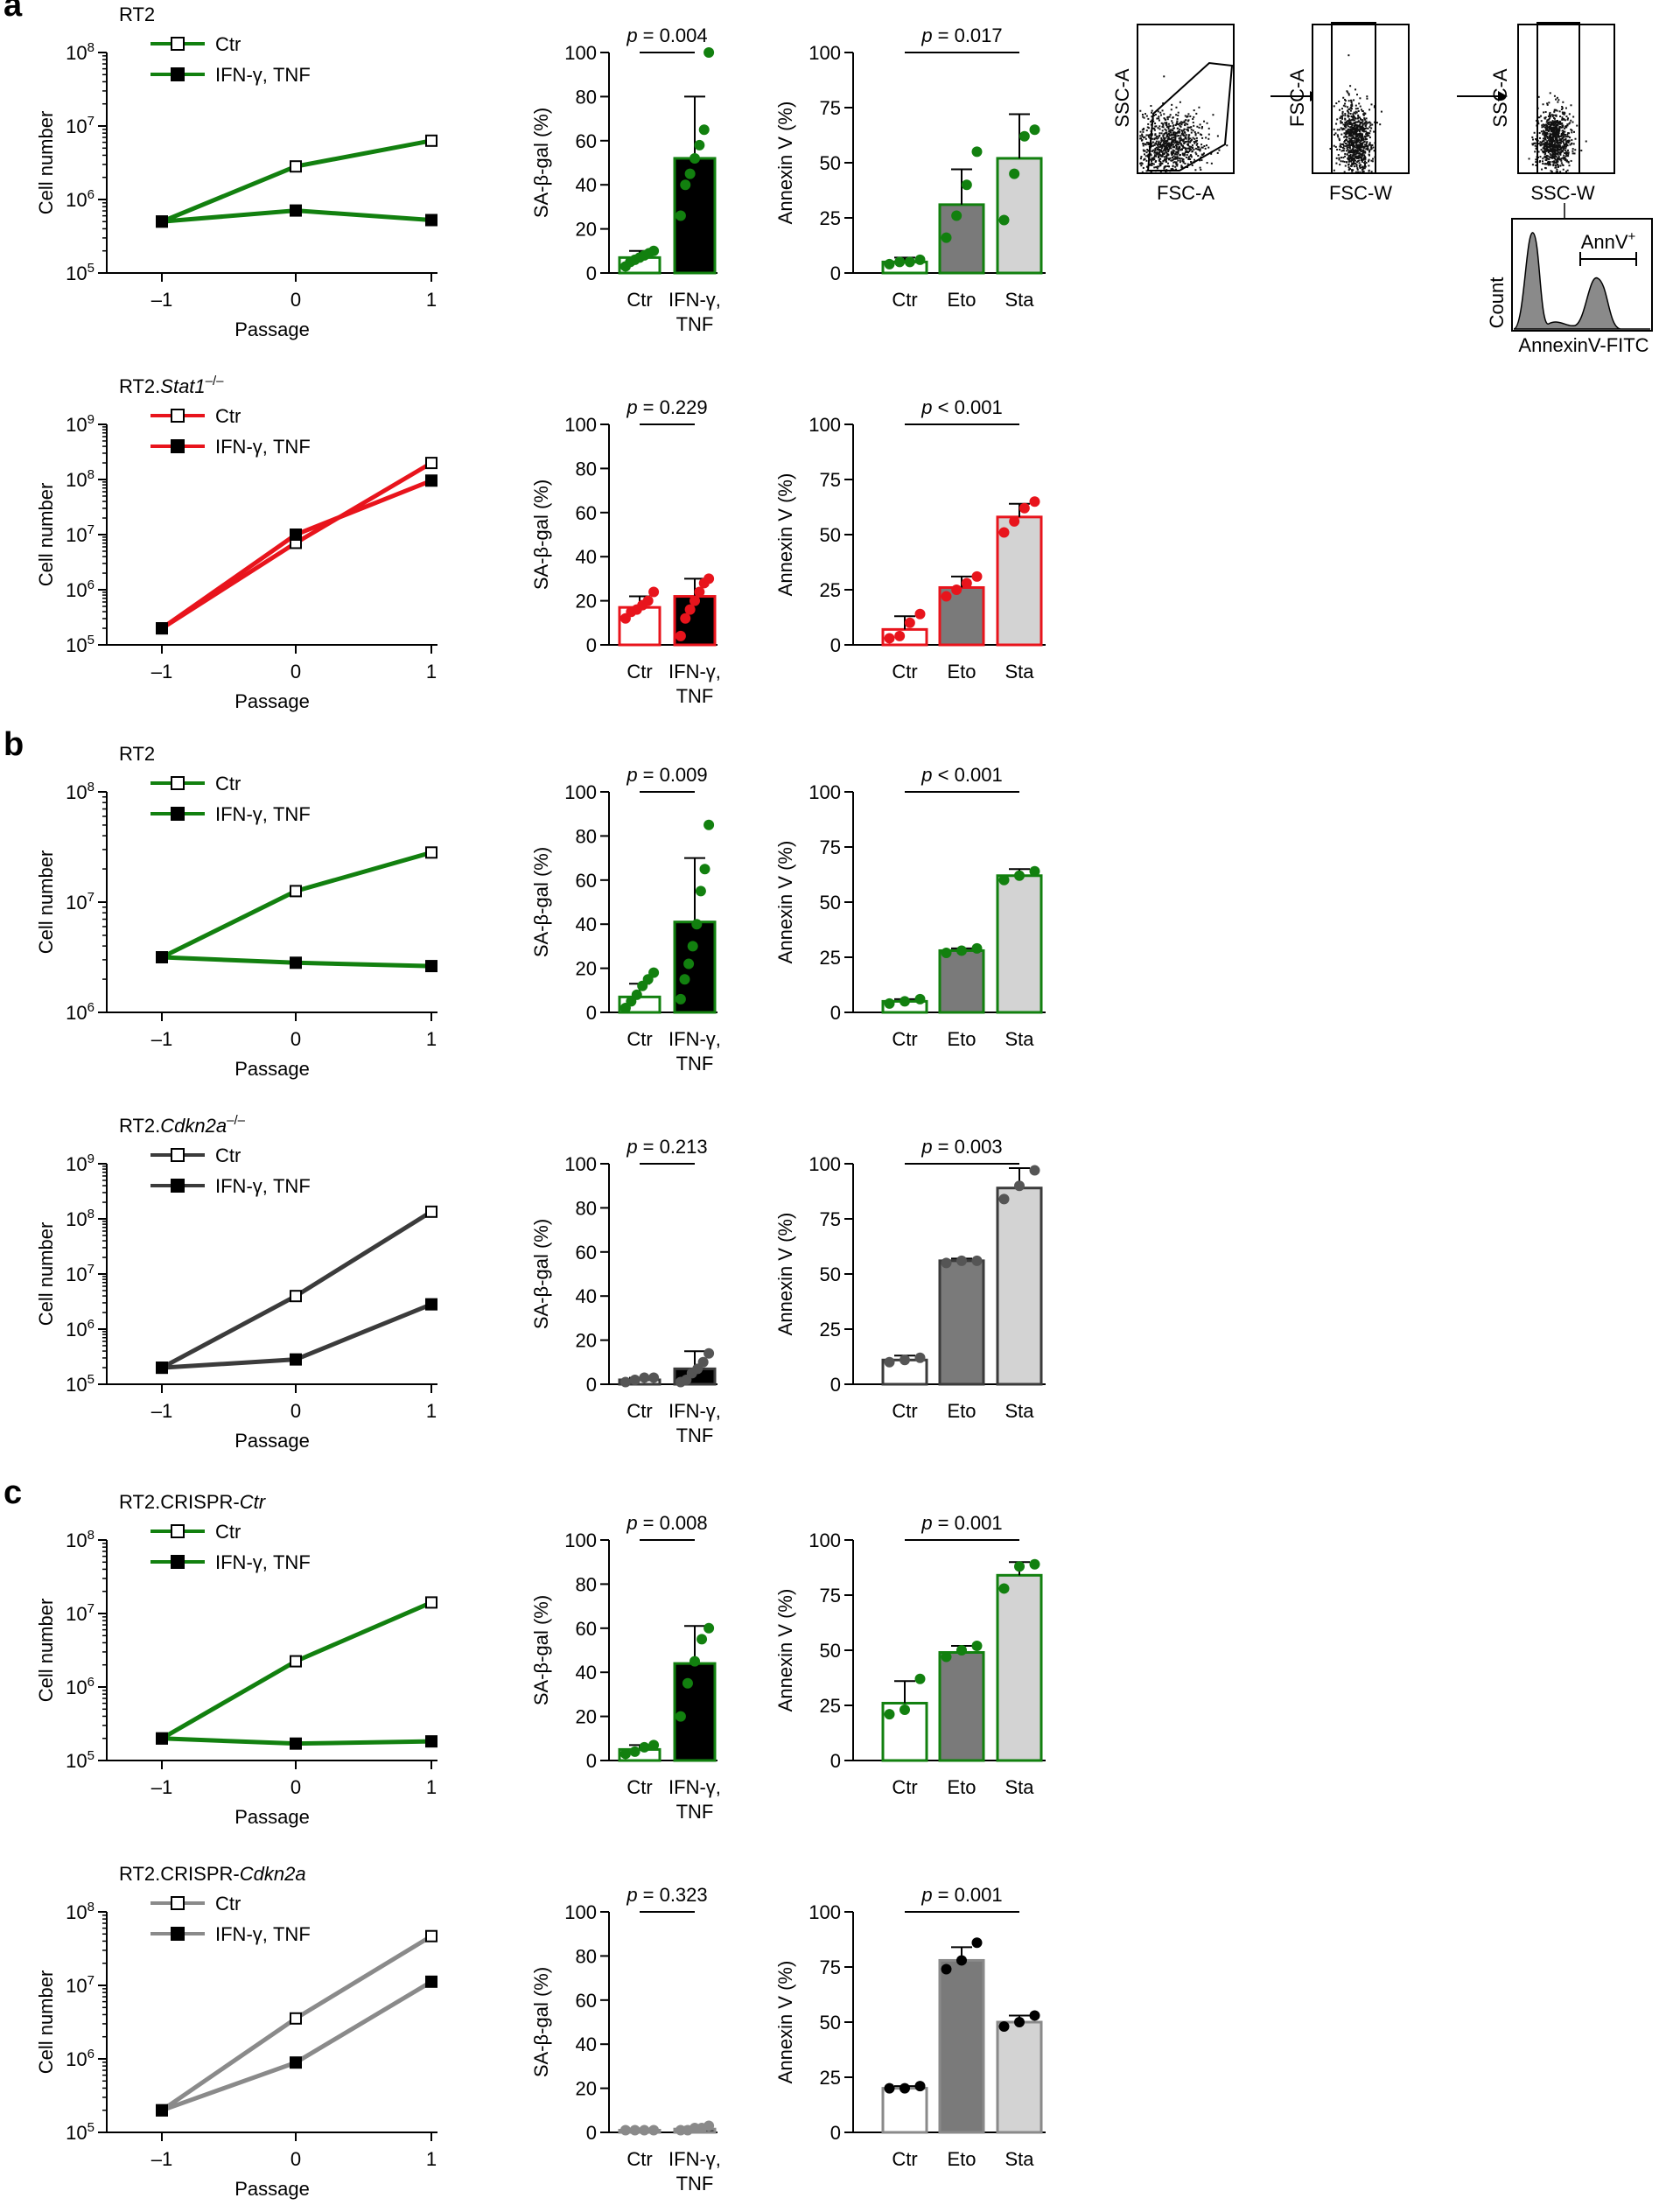 Image resolution: width=1659 pixels, height=2212 pixels. I want to click on tick-exponent: 6, so click(91, 1007).